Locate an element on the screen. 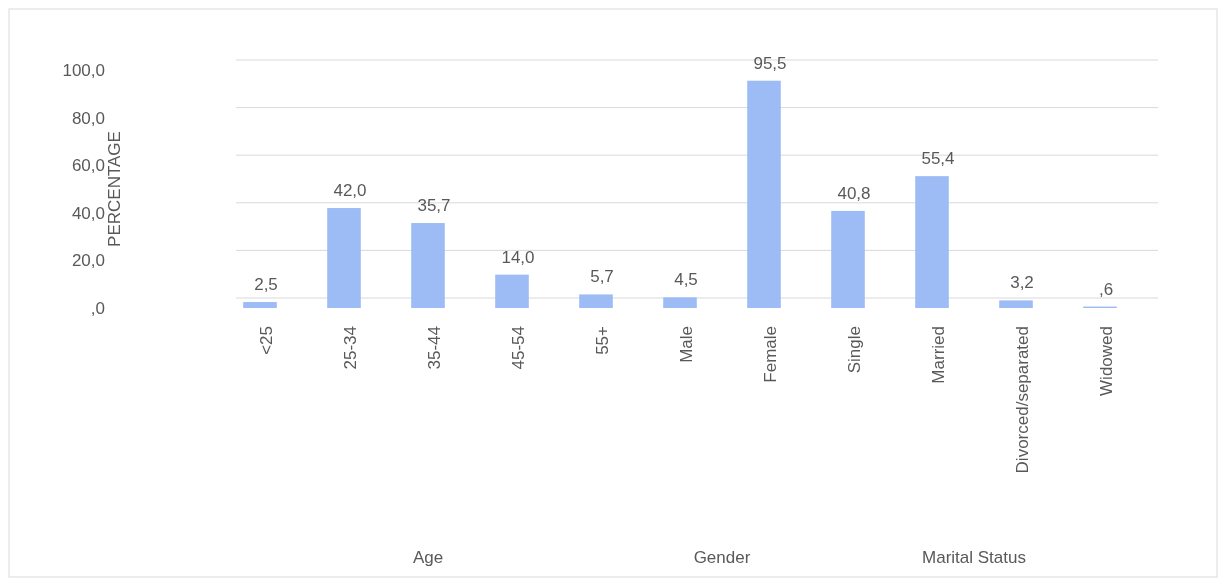 Image resolution: width=1226 pixels, height=586 pixels. x-tick-label: Divorced/separated is located at coordinates (1022, 400).